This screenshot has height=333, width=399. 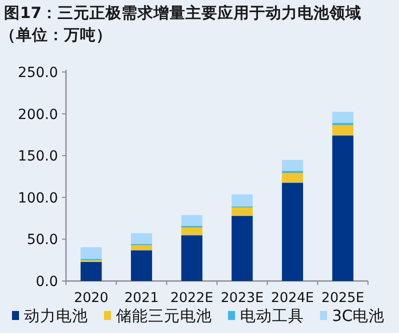 What do you see at coordinates (242, 298) in the screenshot?
I see `x-tick-label: 2023E` at bounding box center [242, 298].